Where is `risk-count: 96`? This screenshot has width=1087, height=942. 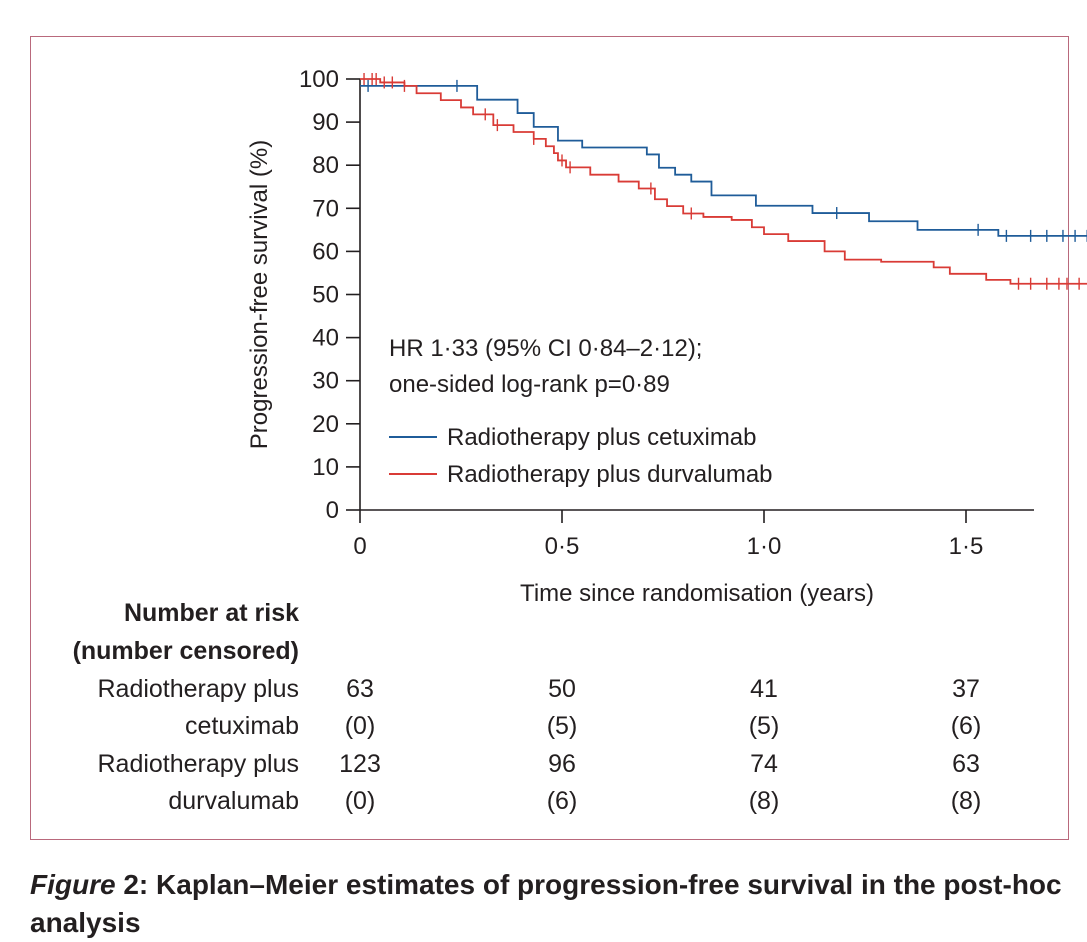
risk-count: 96 is located at coordinates (562, 764).